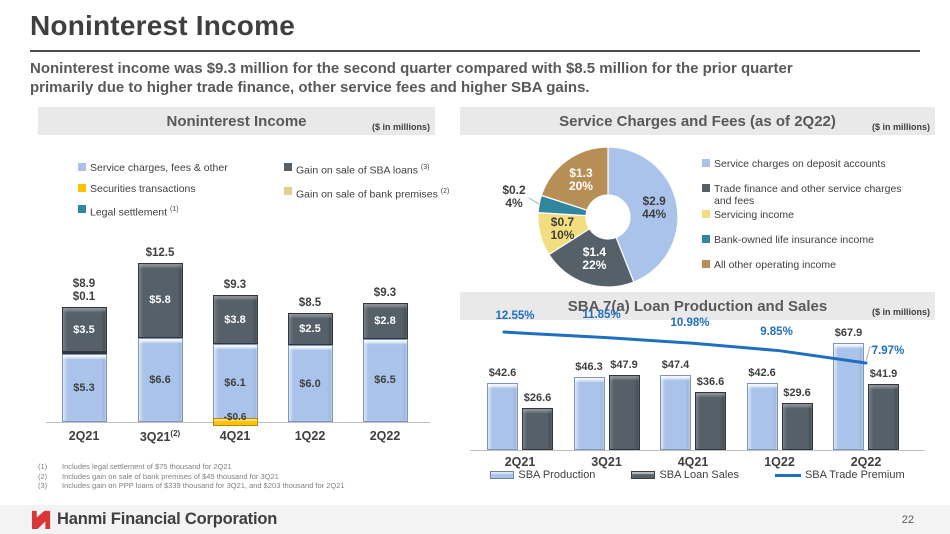 The image size is (950, 534). What do you see at coordinates (235, 382) in the screenshot?
I see `bar-segment: $6.1` at bounding box center [235, 382].